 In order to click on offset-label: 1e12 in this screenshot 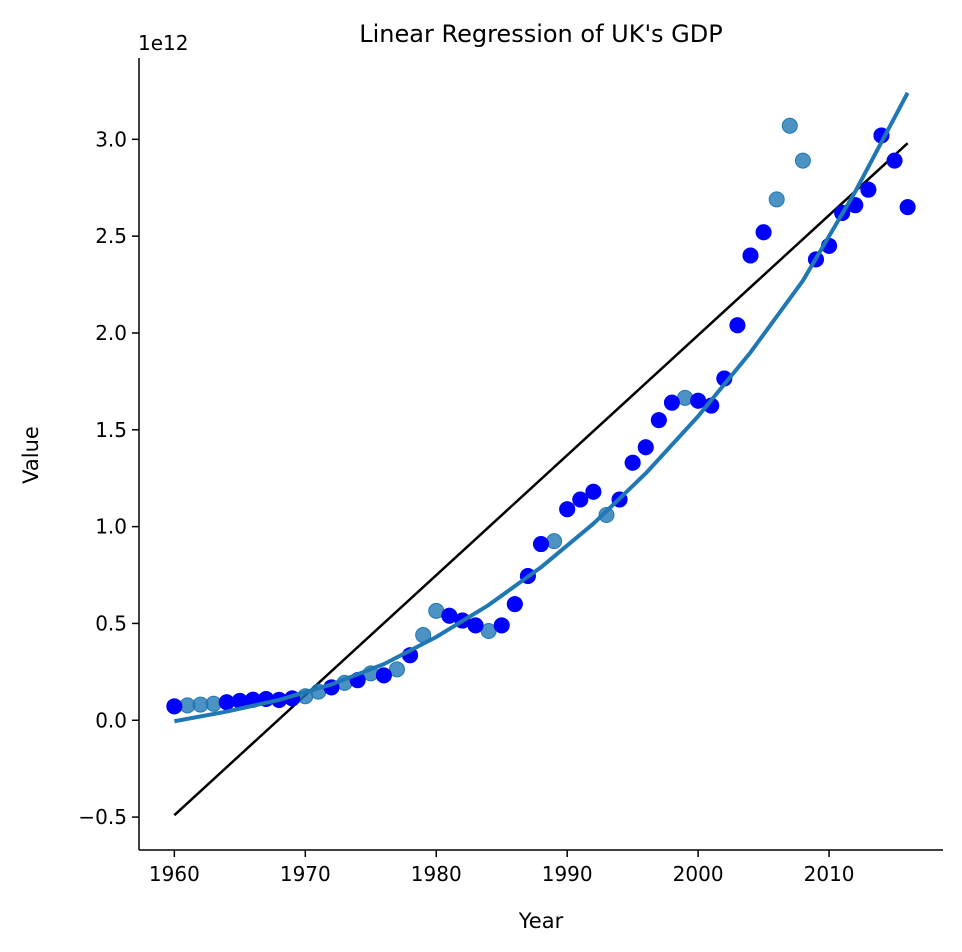, I will do `click(163, 43)`.